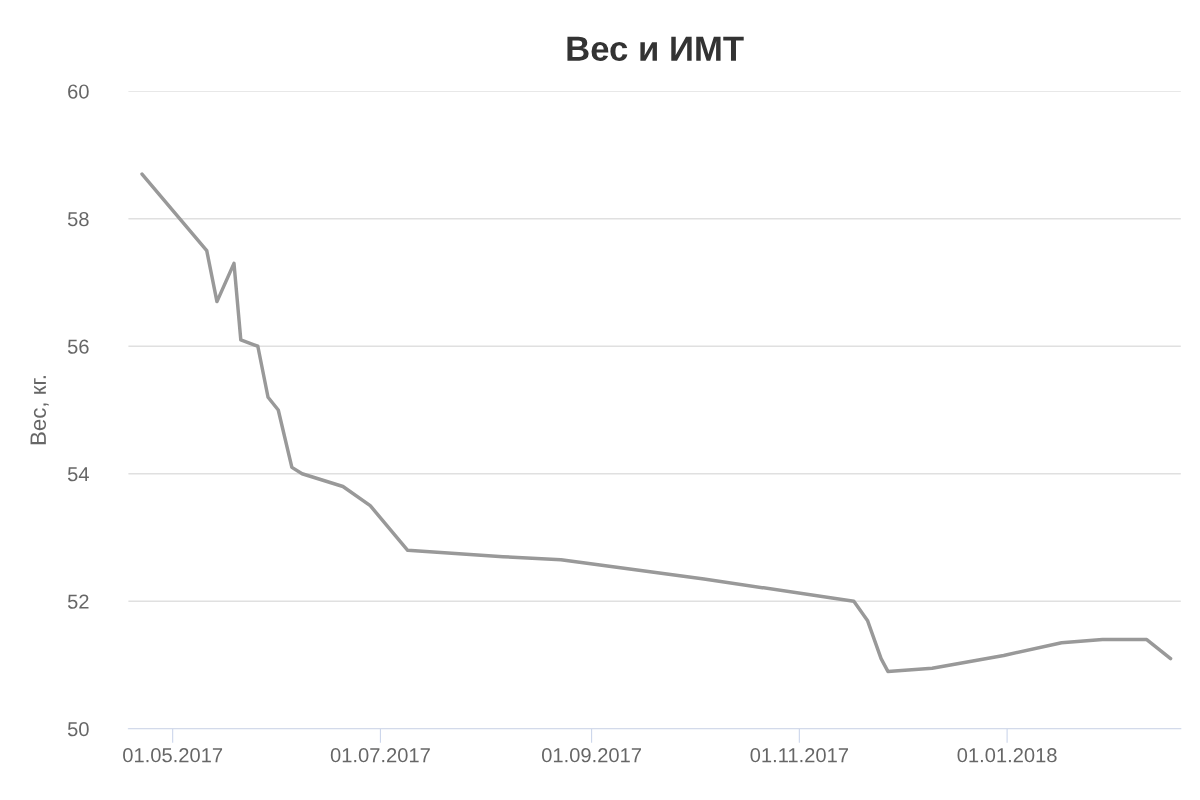 The width and height of the screenshot is (1200, 800). What do you see at coordinates (78, 346) in the screenshot?
I see `y-tick-label: 56` at bounding box center [78, 346].